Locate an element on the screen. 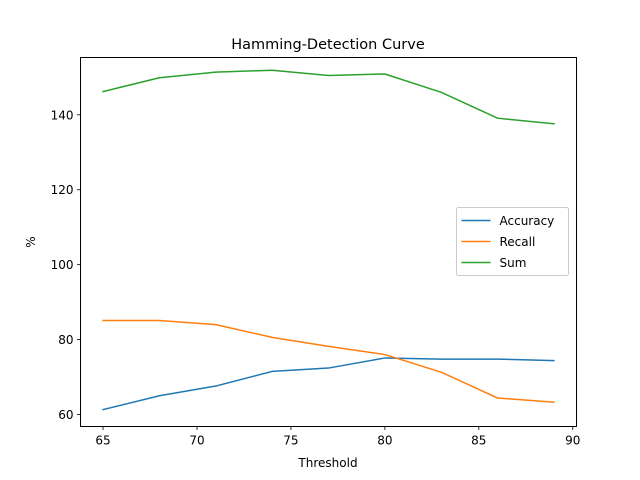 Image resolution: width=640 pixels, height=480 pixels. y-axis: 60 80 100 120 140 is located at coordinates (66, 265).